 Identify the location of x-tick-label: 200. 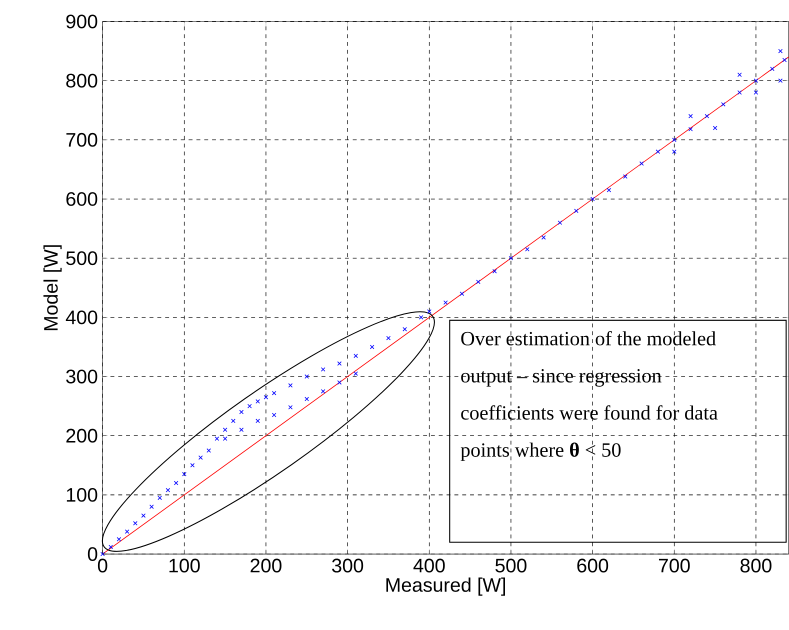
(266, 565).